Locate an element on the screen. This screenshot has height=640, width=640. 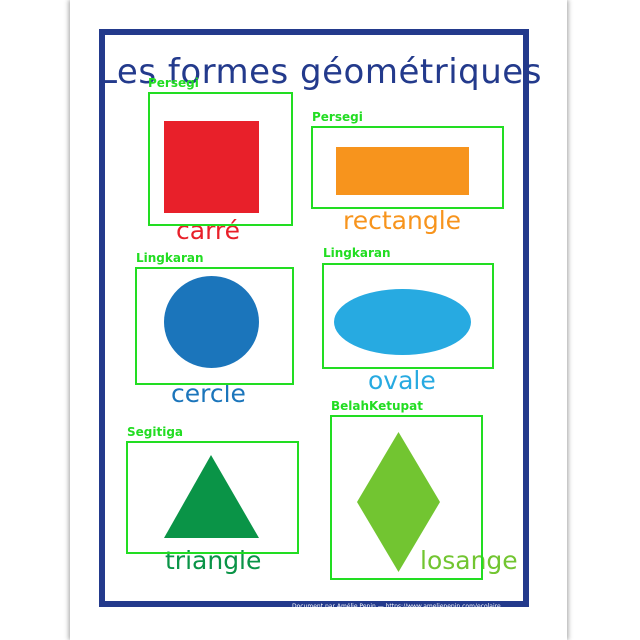
annotation-label-rectangle: Persegi is located at coordinates (337, 117).